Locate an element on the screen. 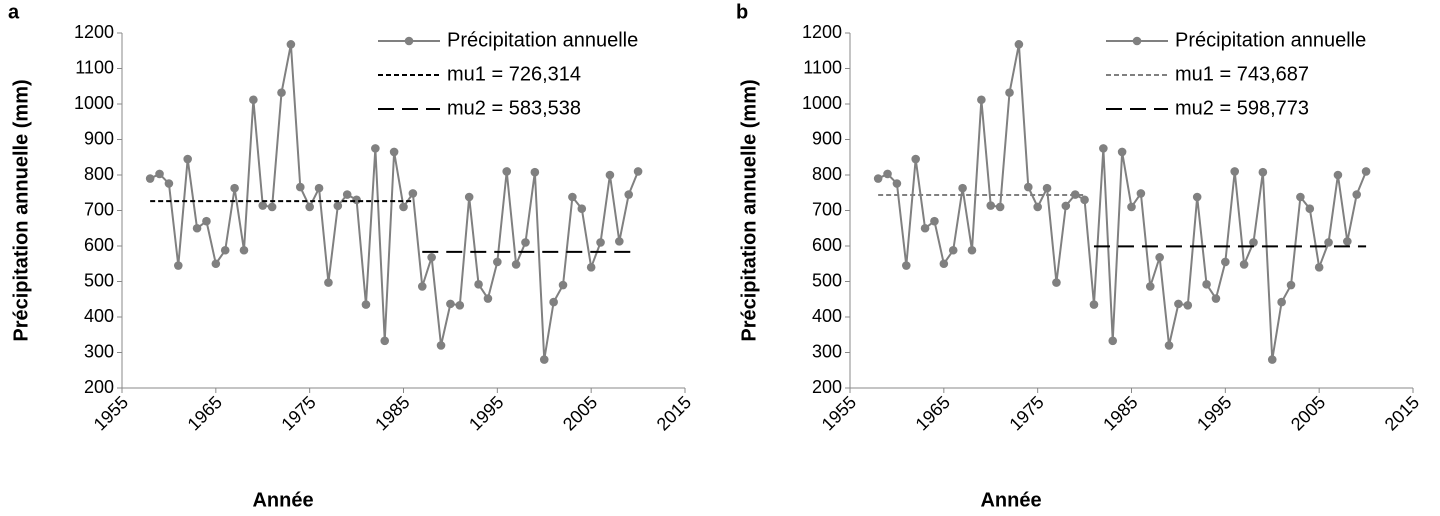  legend-label: mu2 = 598,773 is located at coordinates (1242, 108).